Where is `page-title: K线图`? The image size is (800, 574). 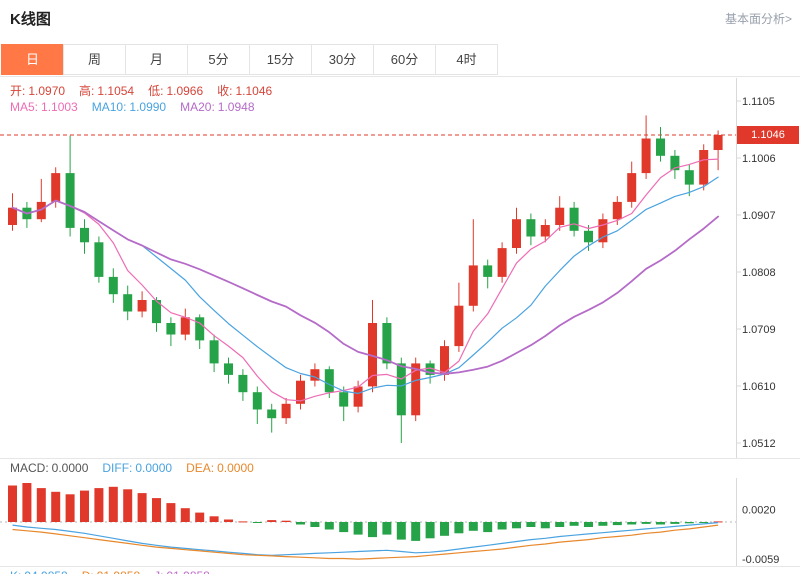 page-title: K线图 is located at coordinates (30, 19).